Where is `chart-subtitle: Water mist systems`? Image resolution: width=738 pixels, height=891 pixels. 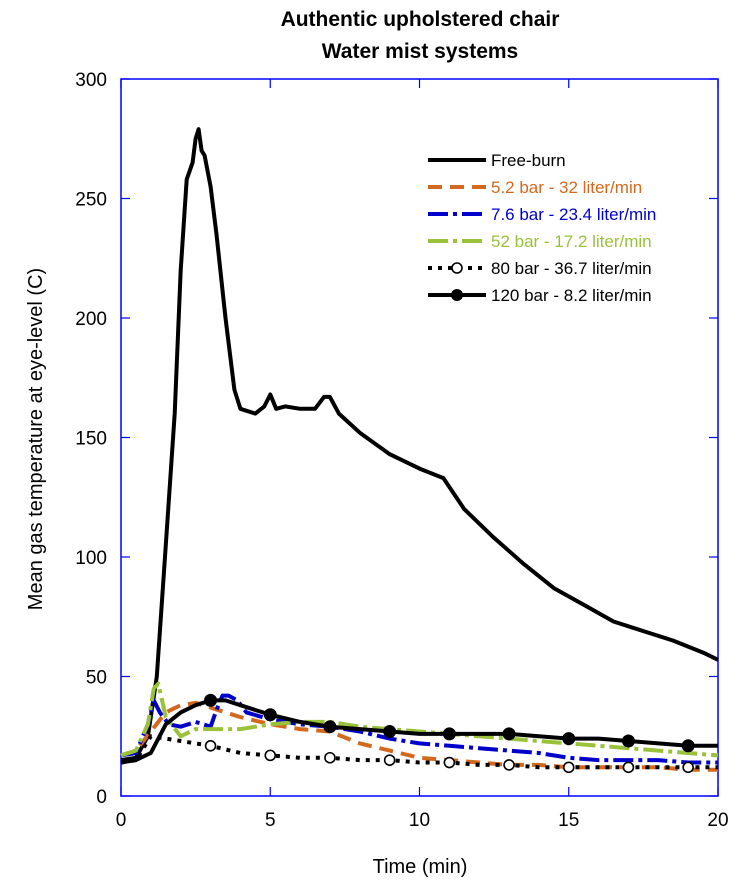
chart-subtitle: Water mist systems is located at coordinates (420, 51).